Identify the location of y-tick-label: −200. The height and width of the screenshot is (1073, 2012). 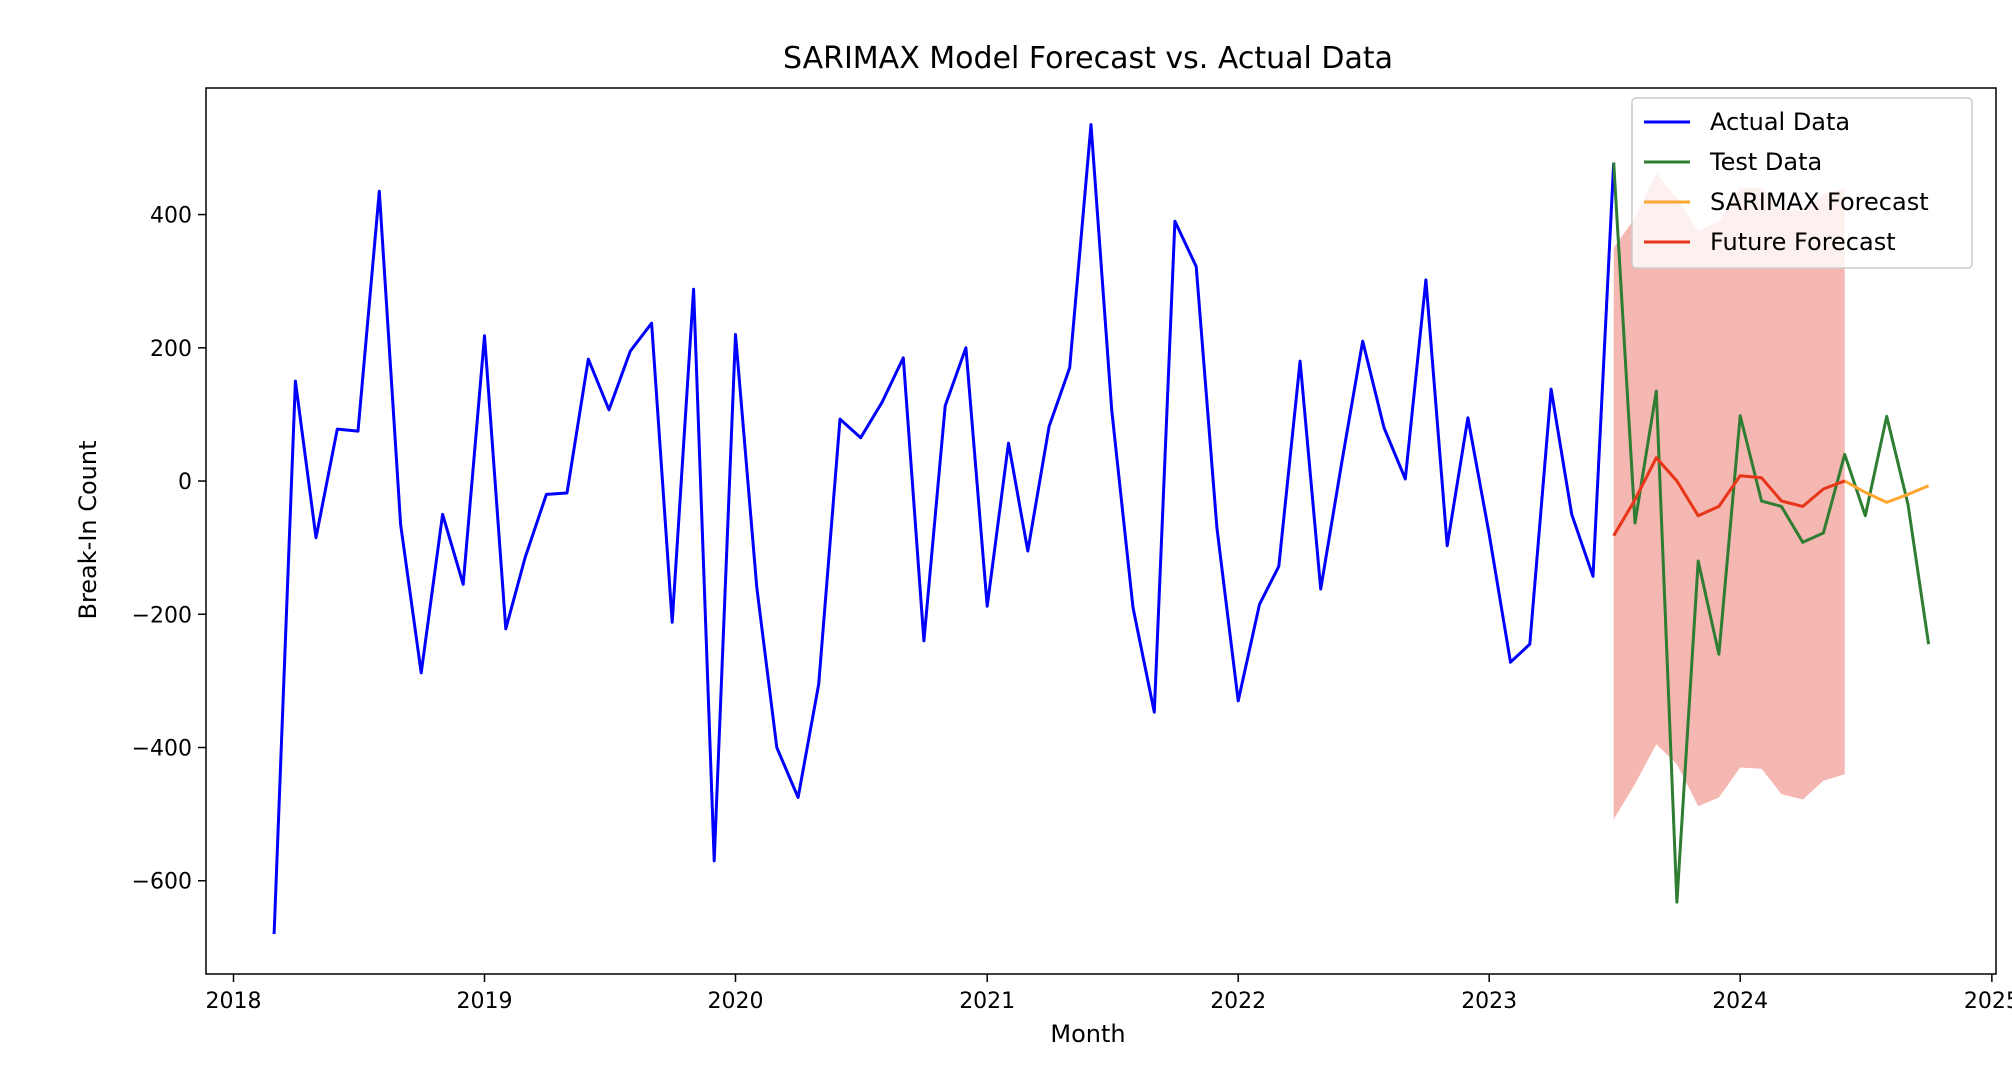
(162, 615).